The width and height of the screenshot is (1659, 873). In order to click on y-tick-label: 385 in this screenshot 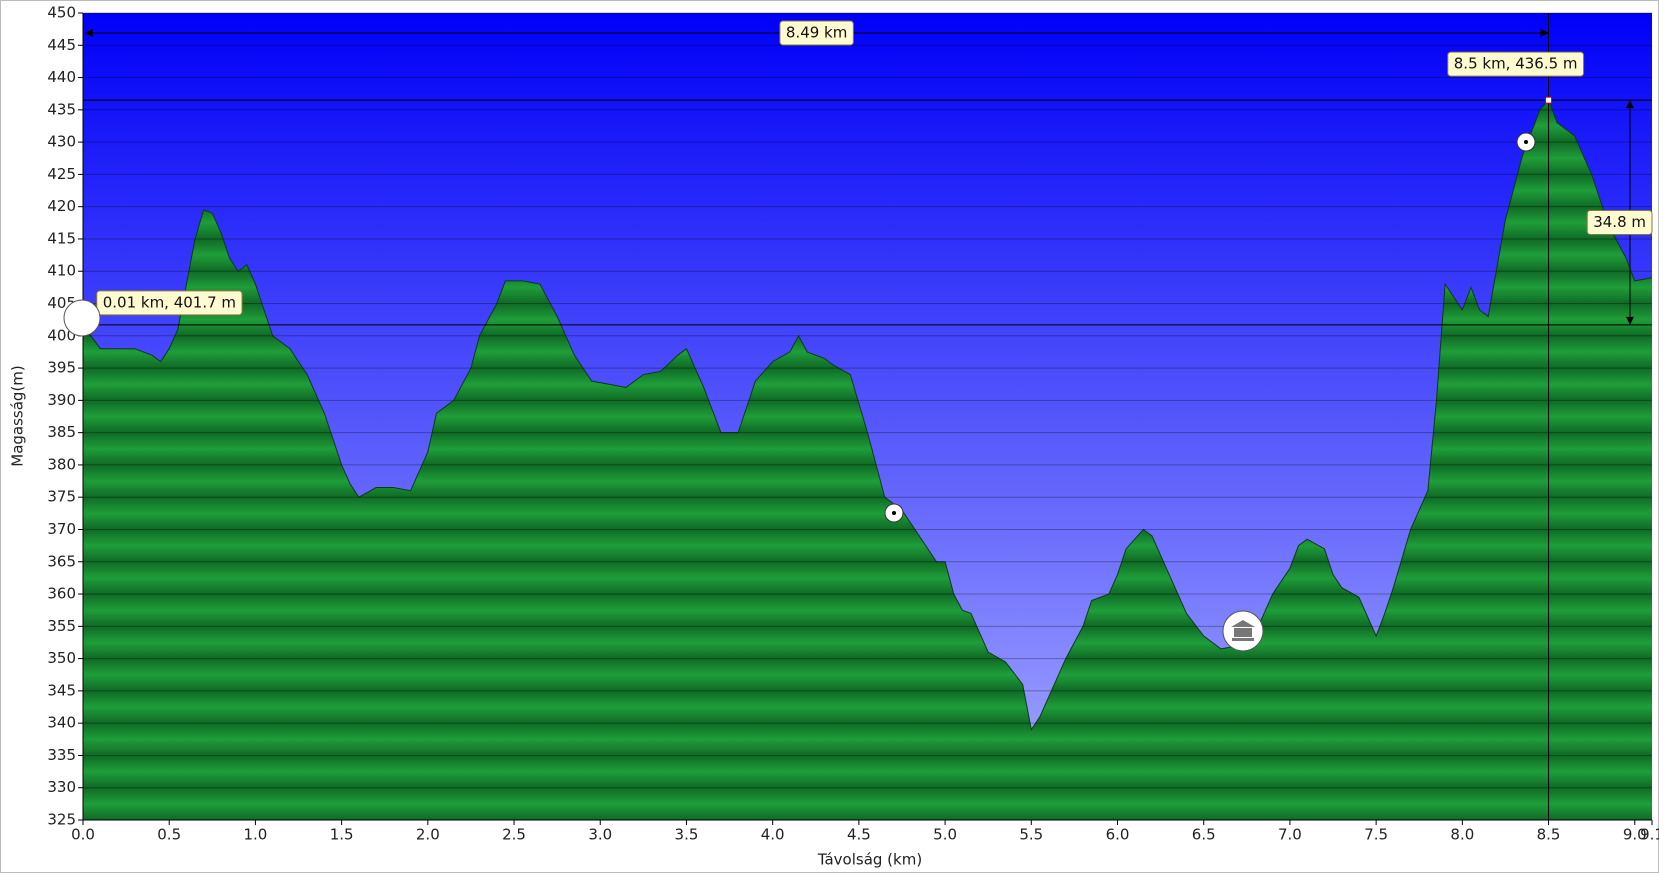, I will do `click(61, 432)`.